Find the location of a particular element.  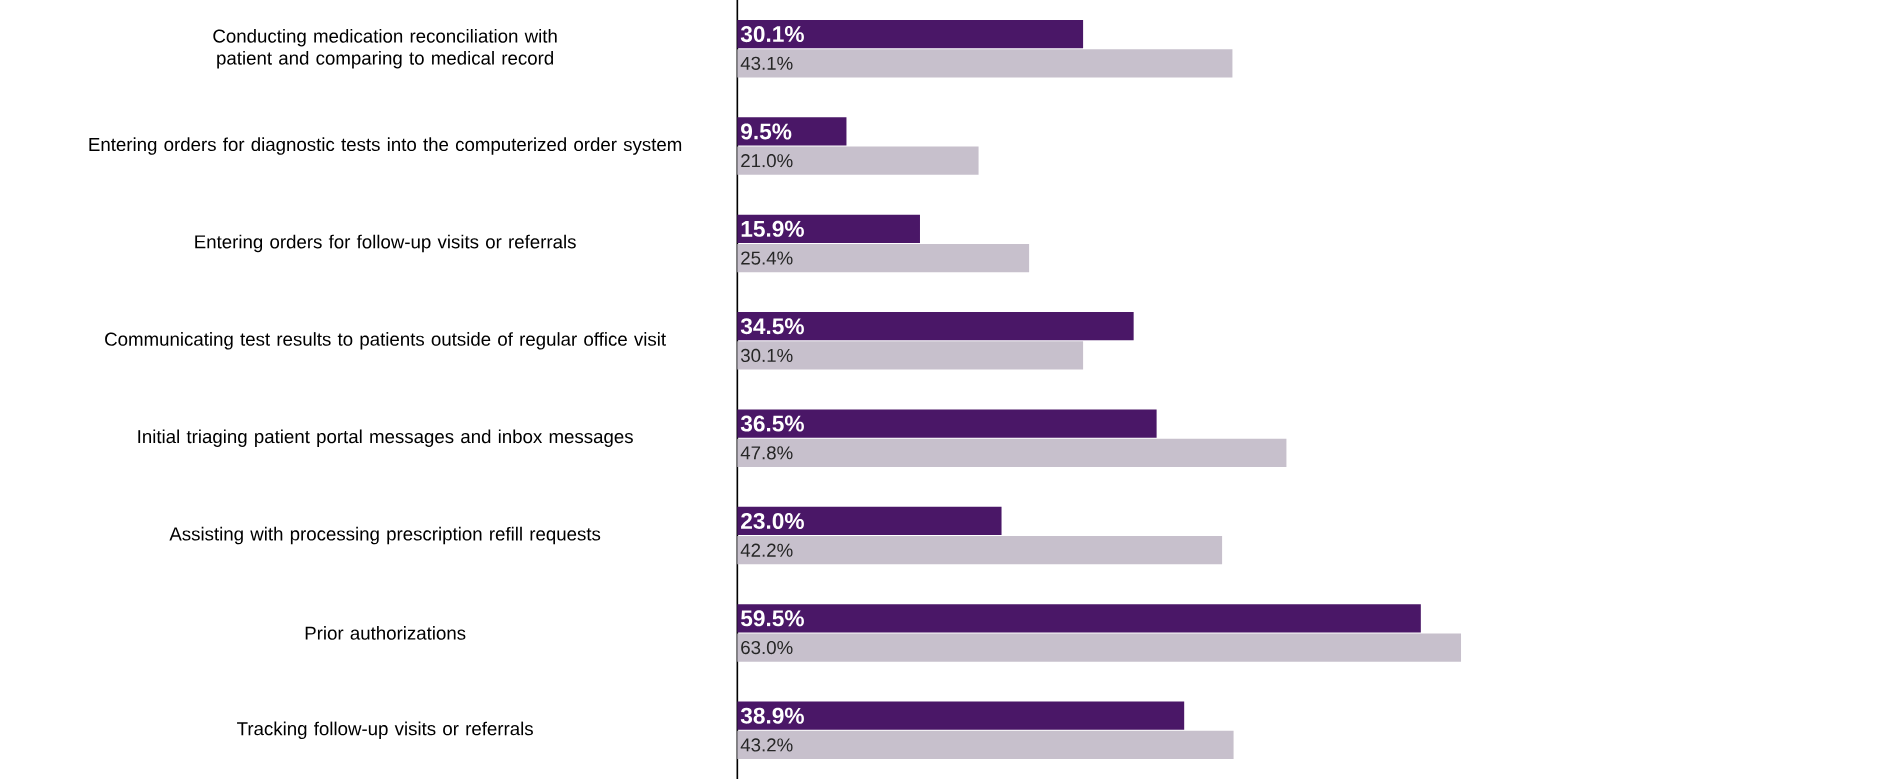

y-tick-label: Assisting with processing prescription refill requests is located at coordinates (385, 535).